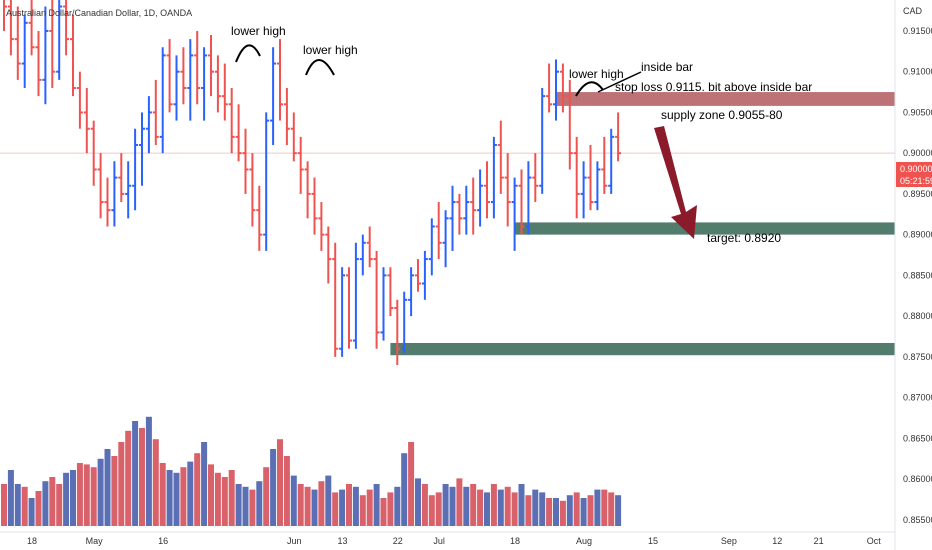 The height and width of the screenshot is (550, 932). I want to click on x-axis-ticks: 18May16Jun1322Jul18Aug15Sep1221Oct17, so click(454, 541).